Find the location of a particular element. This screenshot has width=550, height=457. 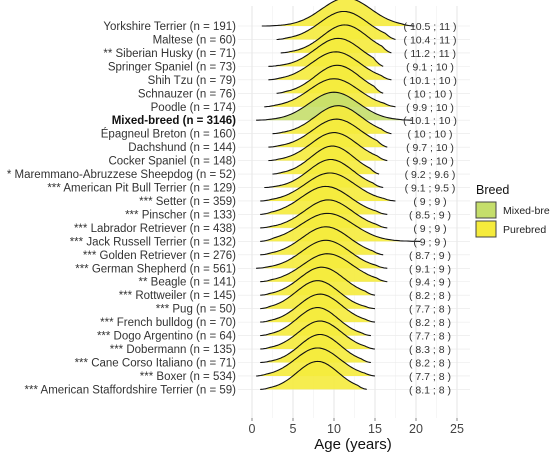

x-tick-label: 25 is located at coordinates (457, 429).